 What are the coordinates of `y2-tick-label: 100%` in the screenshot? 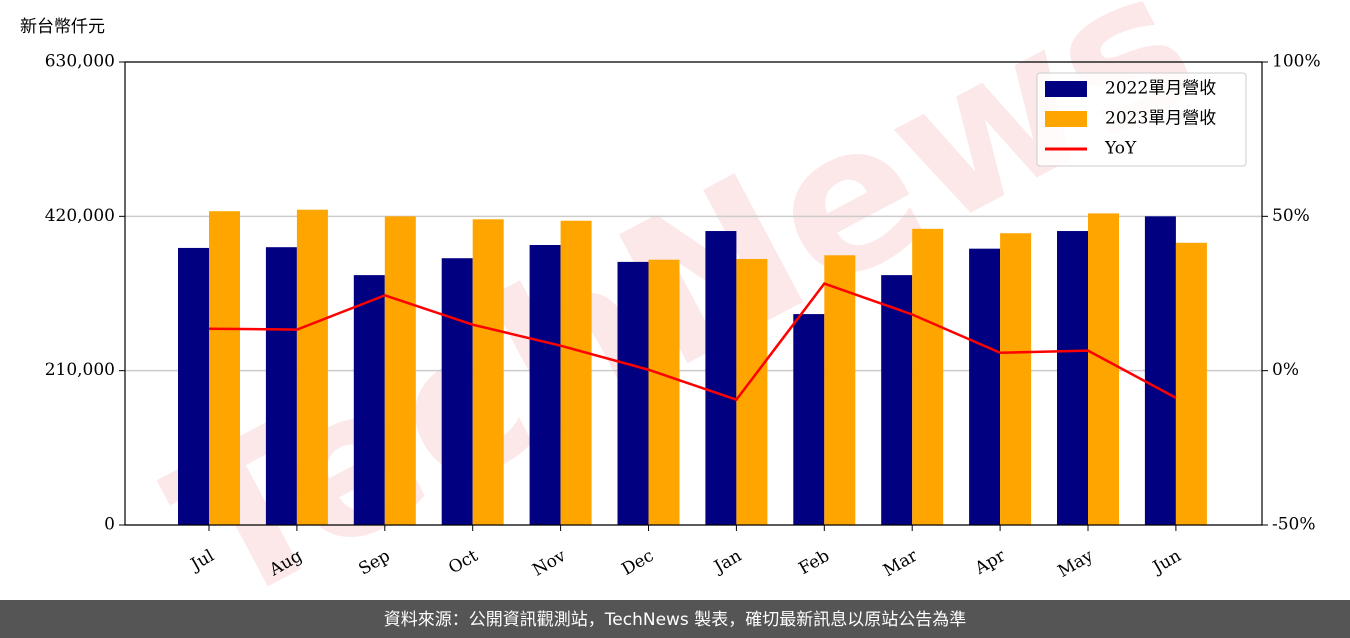 It's located at (1296, 62).